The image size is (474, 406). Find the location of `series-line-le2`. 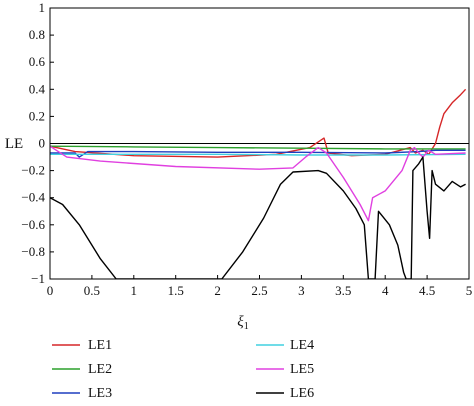

series-line-le2 is located at coordinates (258, 147).